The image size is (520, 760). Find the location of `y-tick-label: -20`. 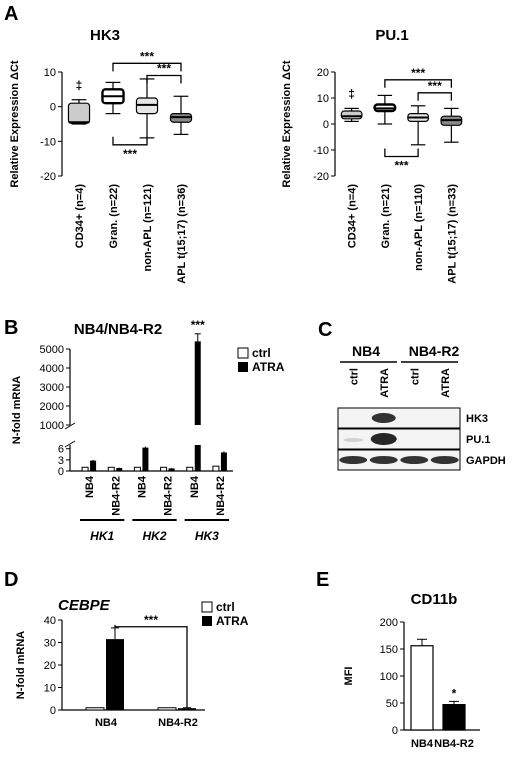

y-tick-label: -20 is located at coordinates (321, 177).